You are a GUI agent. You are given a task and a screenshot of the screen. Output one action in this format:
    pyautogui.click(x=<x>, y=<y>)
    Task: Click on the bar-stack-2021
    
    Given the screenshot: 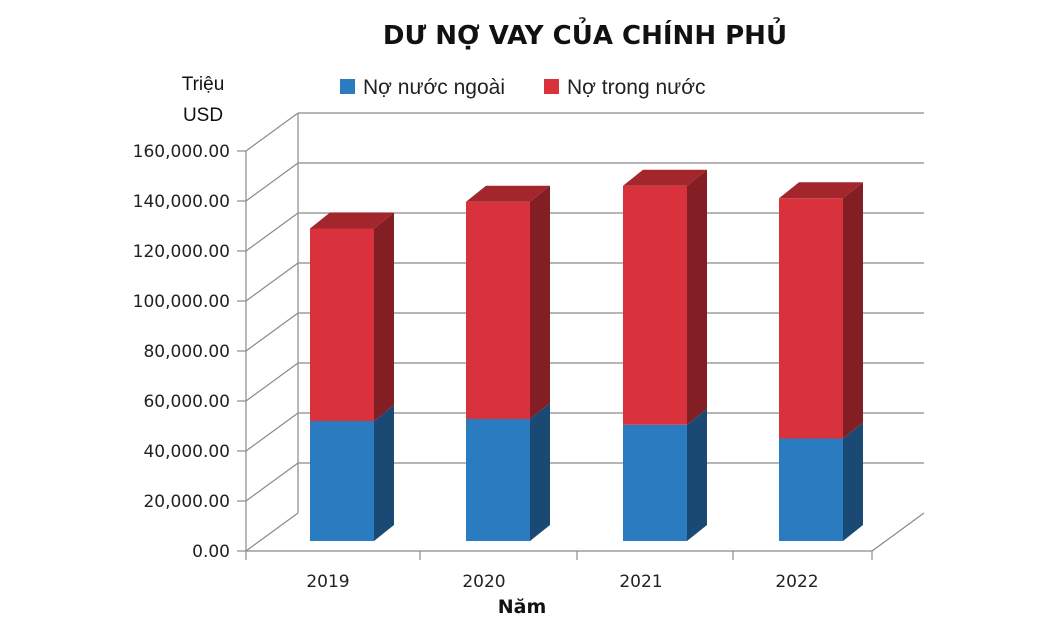 What is the action you would take?
    pyautogui.click(x=665, y=355)
    